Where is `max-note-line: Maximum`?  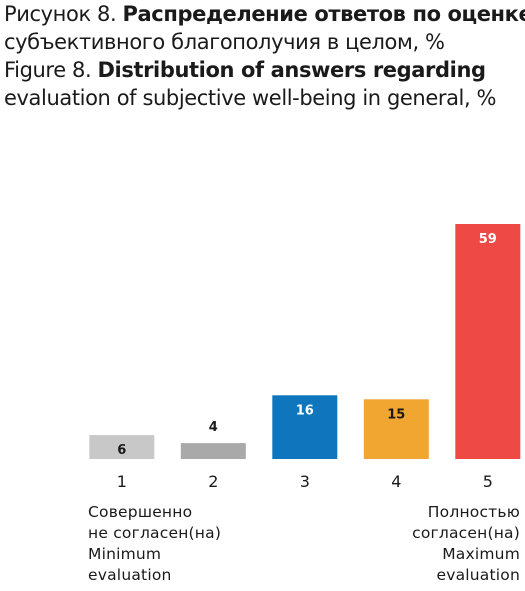
max-note-line: Maximum is located at coordinates (481, 554).